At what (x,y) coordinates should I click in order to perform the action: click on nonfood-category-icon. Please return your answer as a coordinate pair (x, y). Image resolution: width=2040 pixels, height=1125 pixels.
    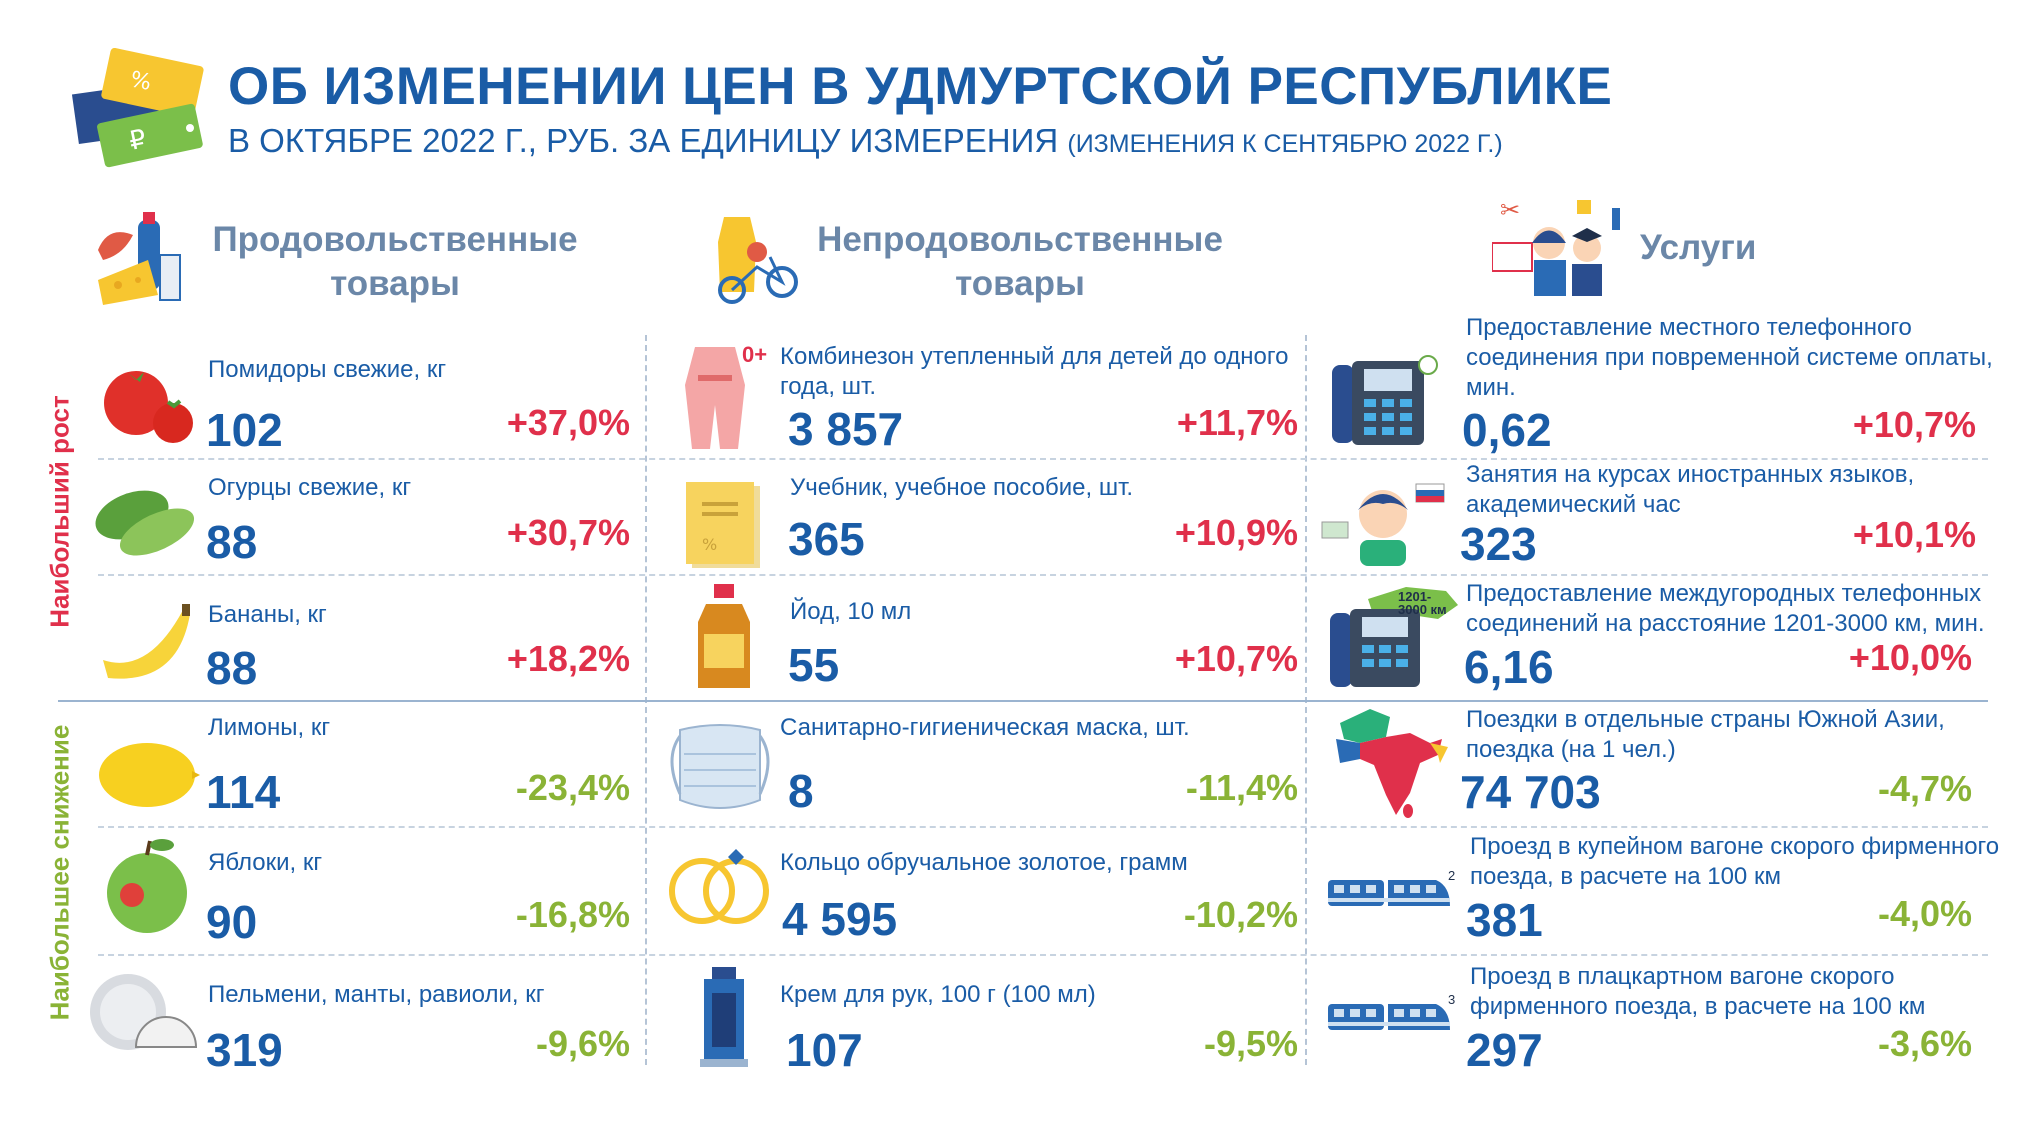
    Looking at the image, I should click on (758, 260).